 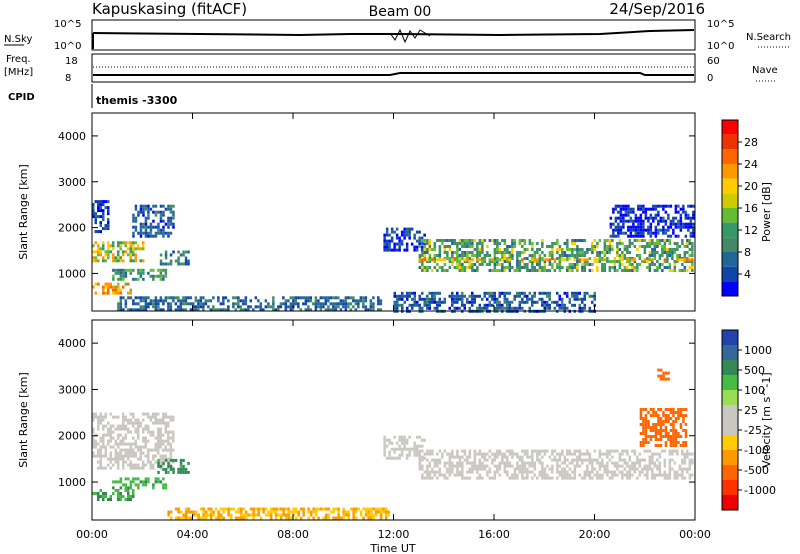 What do you see at coordinates (393, 35) in the screenshot?
I see `nsky-panel-frame` at bounding box center [393, 35].